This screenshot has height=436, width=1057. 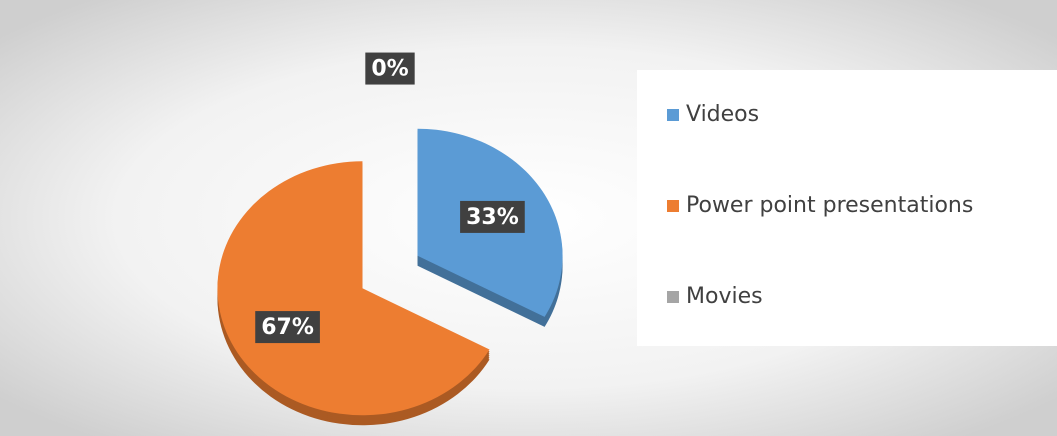 I want to click on data-label: 33%, so click(x=492, y=216).